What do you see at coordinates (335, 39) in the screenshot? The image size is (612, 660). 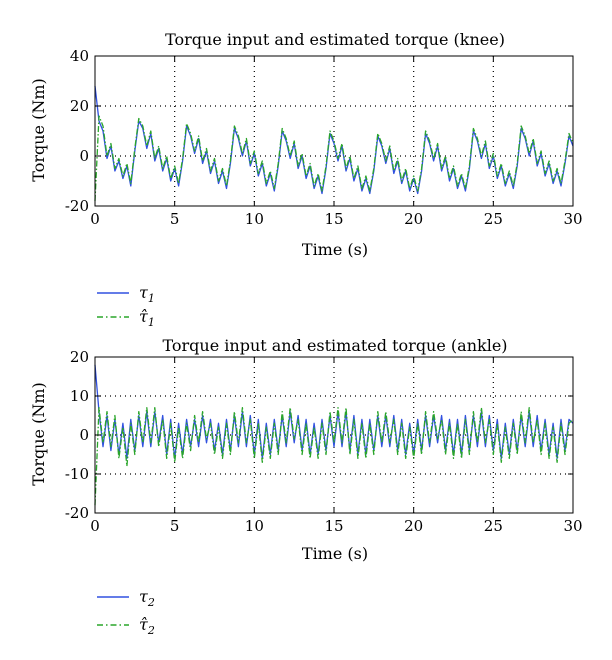 I see `chart-title: Torque input and estimated torque (knee)` at bounding box center [335, 39].